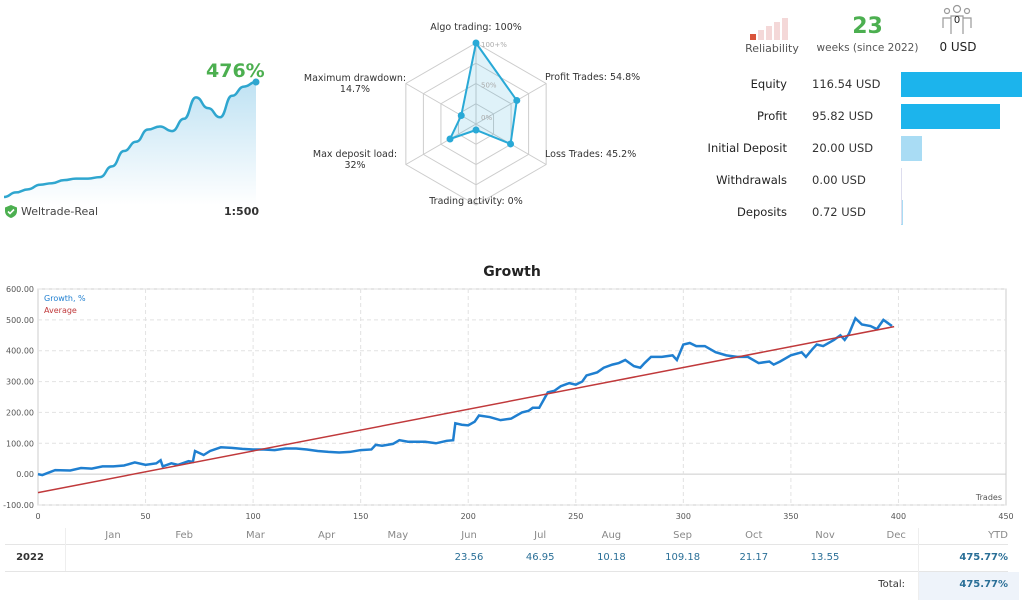  I want to click on radar-label-algo: Algo trading: 100%, so click(476, 27).